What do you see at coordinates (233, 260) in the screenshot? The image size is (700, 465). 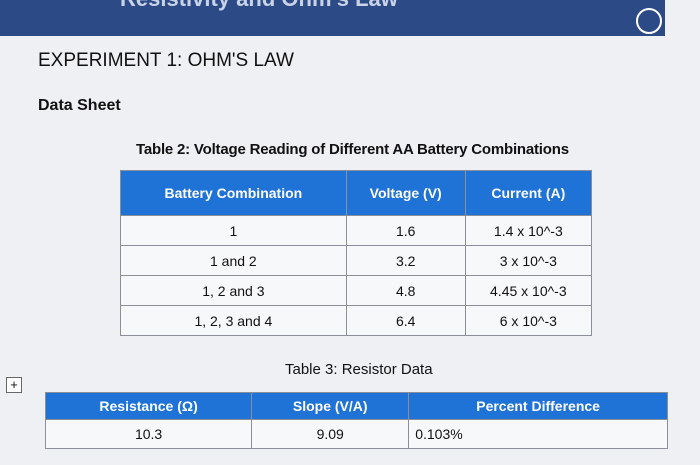 I see `table-cell: 1 and 2` at bounding box center [233, 260].